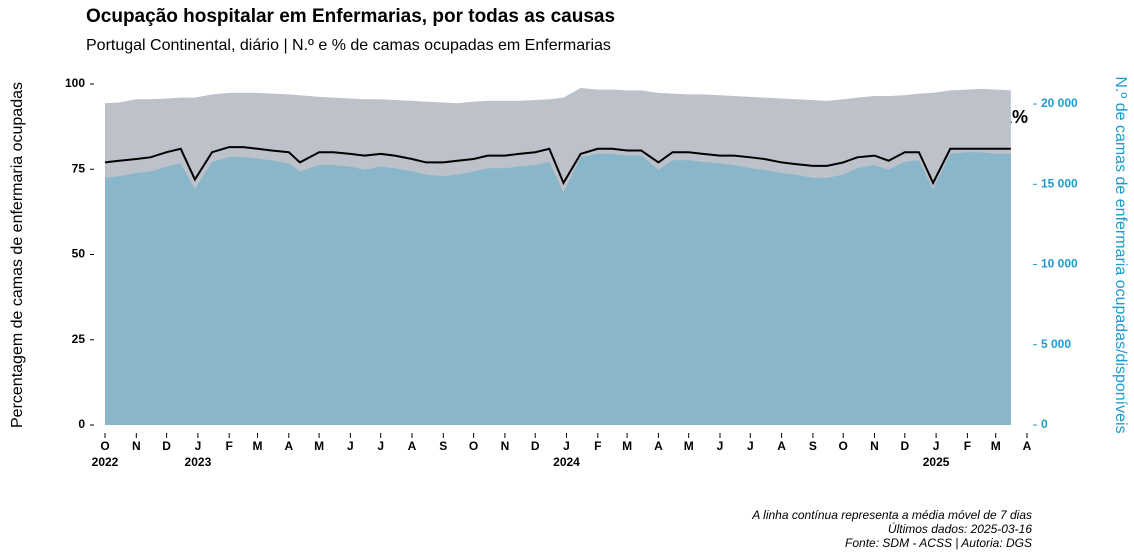  Describe the element at coordinates (79, 254) in the screenshot. I see `y-tick-label: 50` at that location.